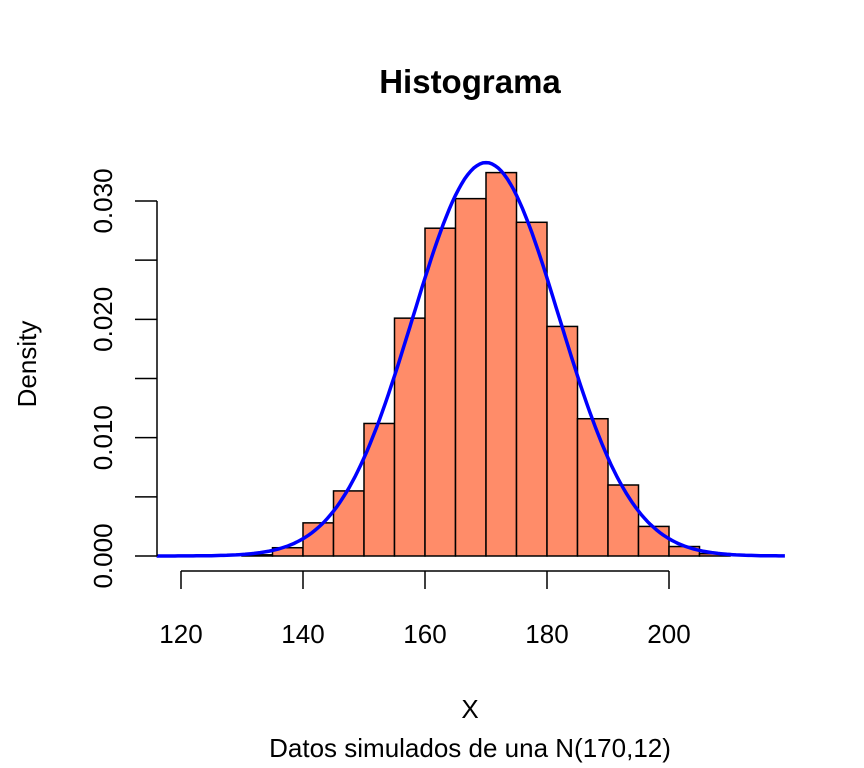  What do you see at coordinates (470, 81) in the screenshot?
I see `chart-title: Histograma` at bounding box center [470, 81].